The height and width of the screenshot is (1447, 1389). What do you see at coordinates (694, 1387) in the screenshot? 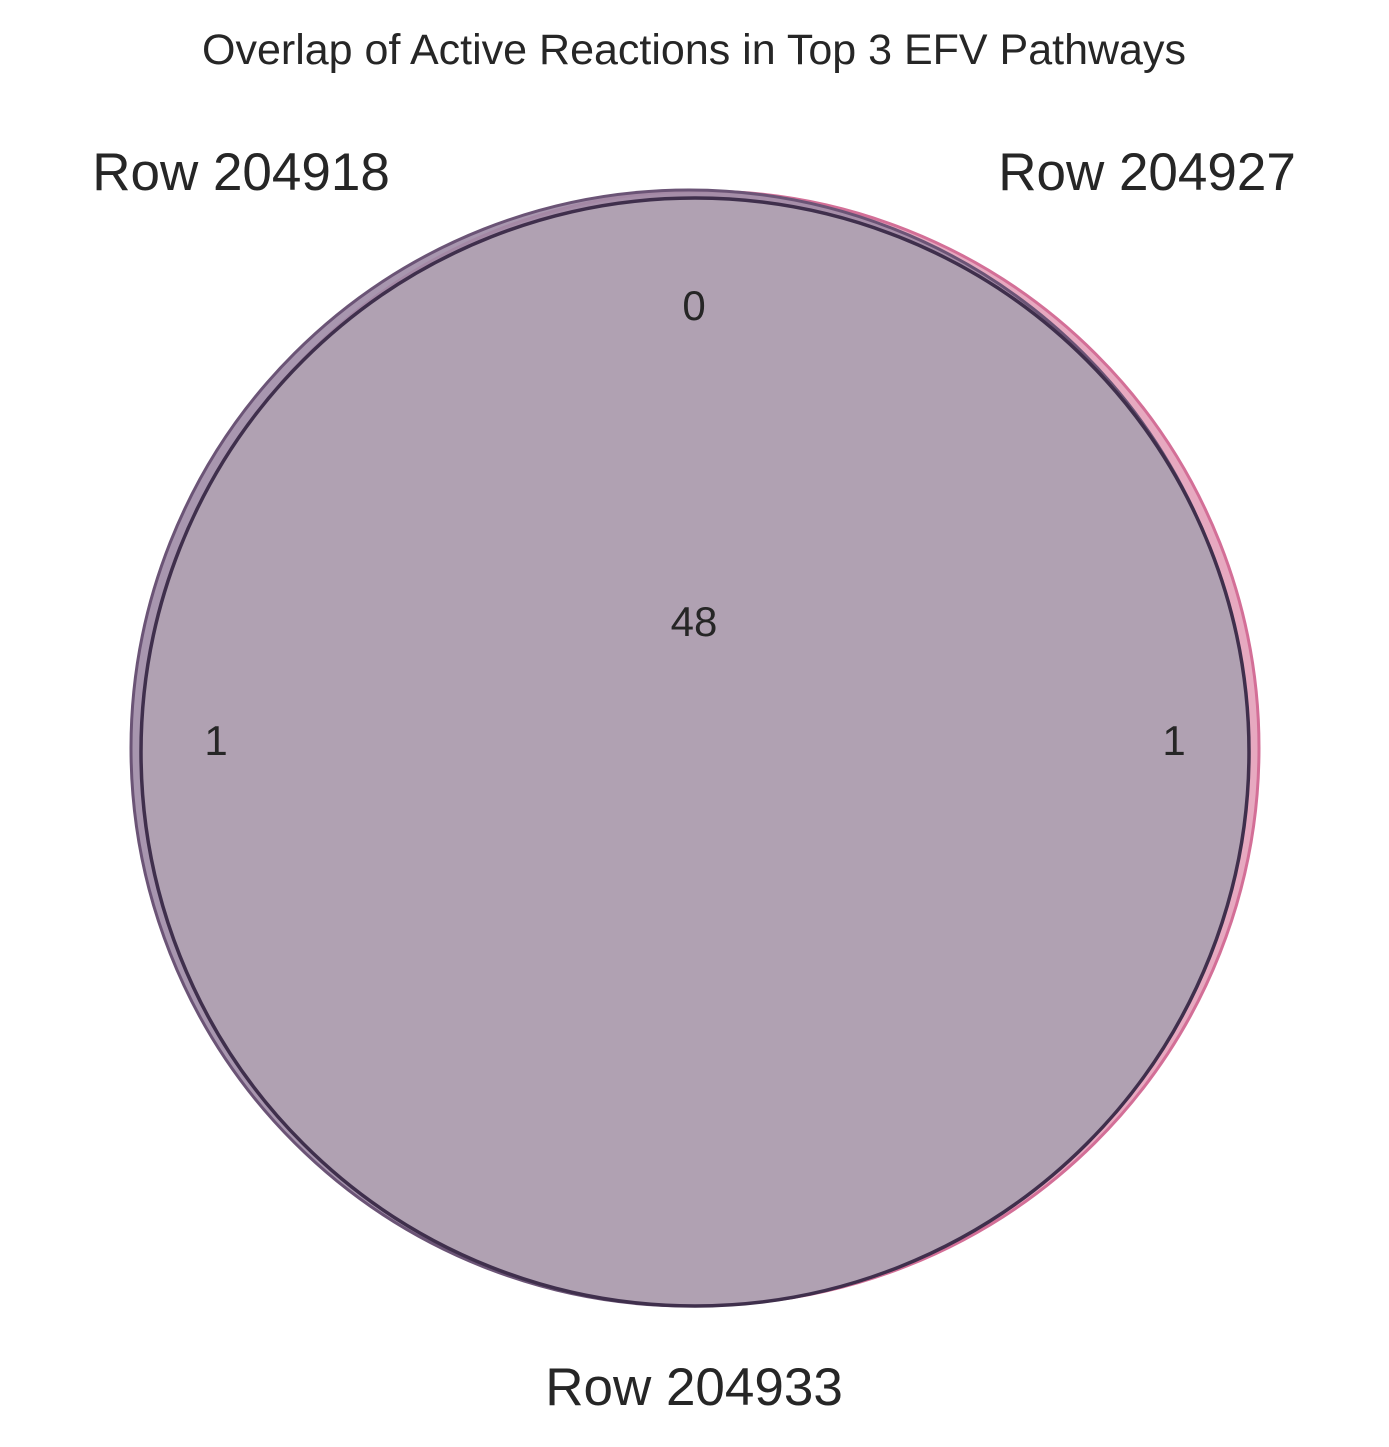
I see `set-label-row-204933: Row 204933` at bounding box center [694, 1387].